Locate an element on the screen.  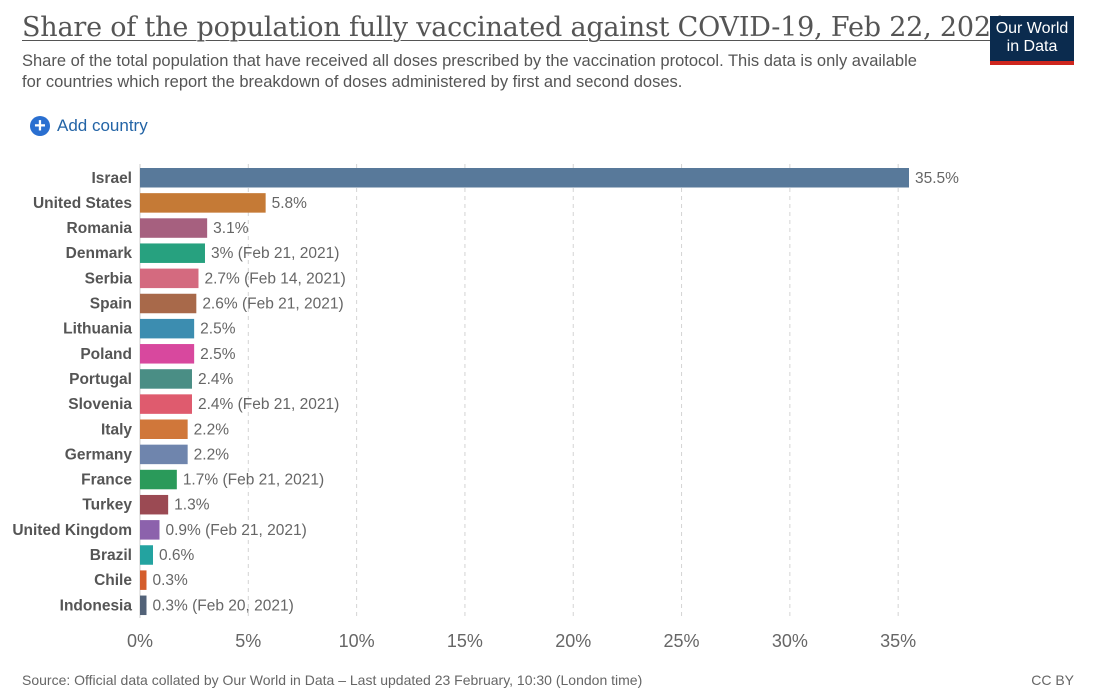
value-label: 0.3% is located at coordinates (170, 580).